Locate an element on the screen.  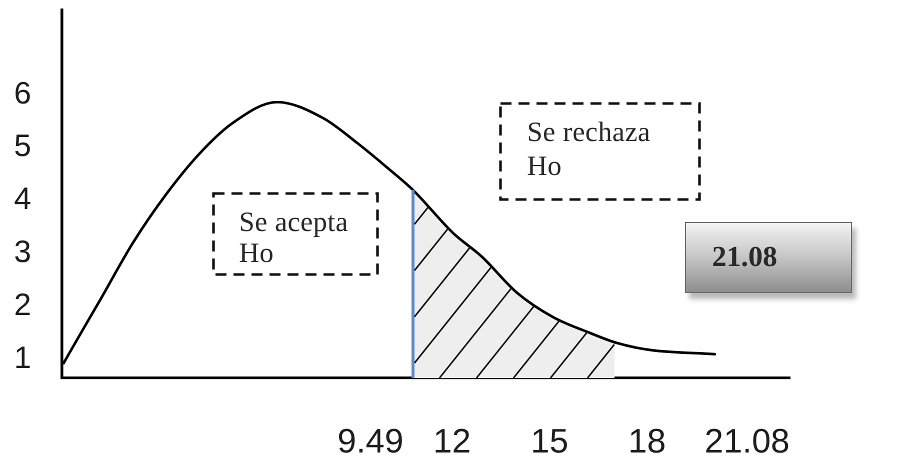
y-tick-label: 3 is located at coordinates (23, 252).